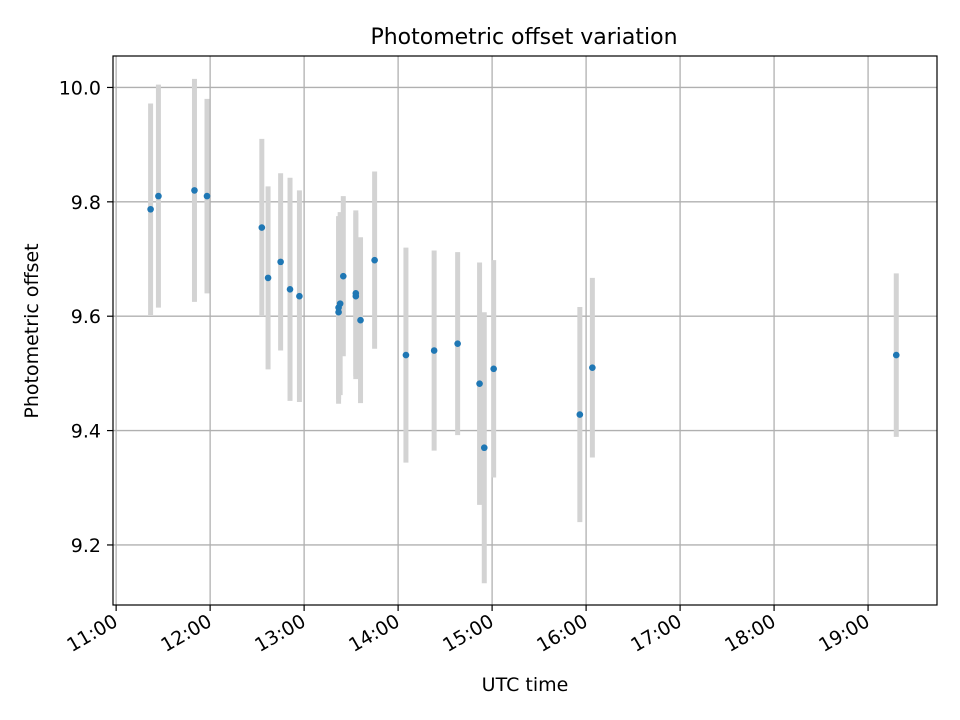  I want to click on y-tick-label: 9.4, so click(86, 432).